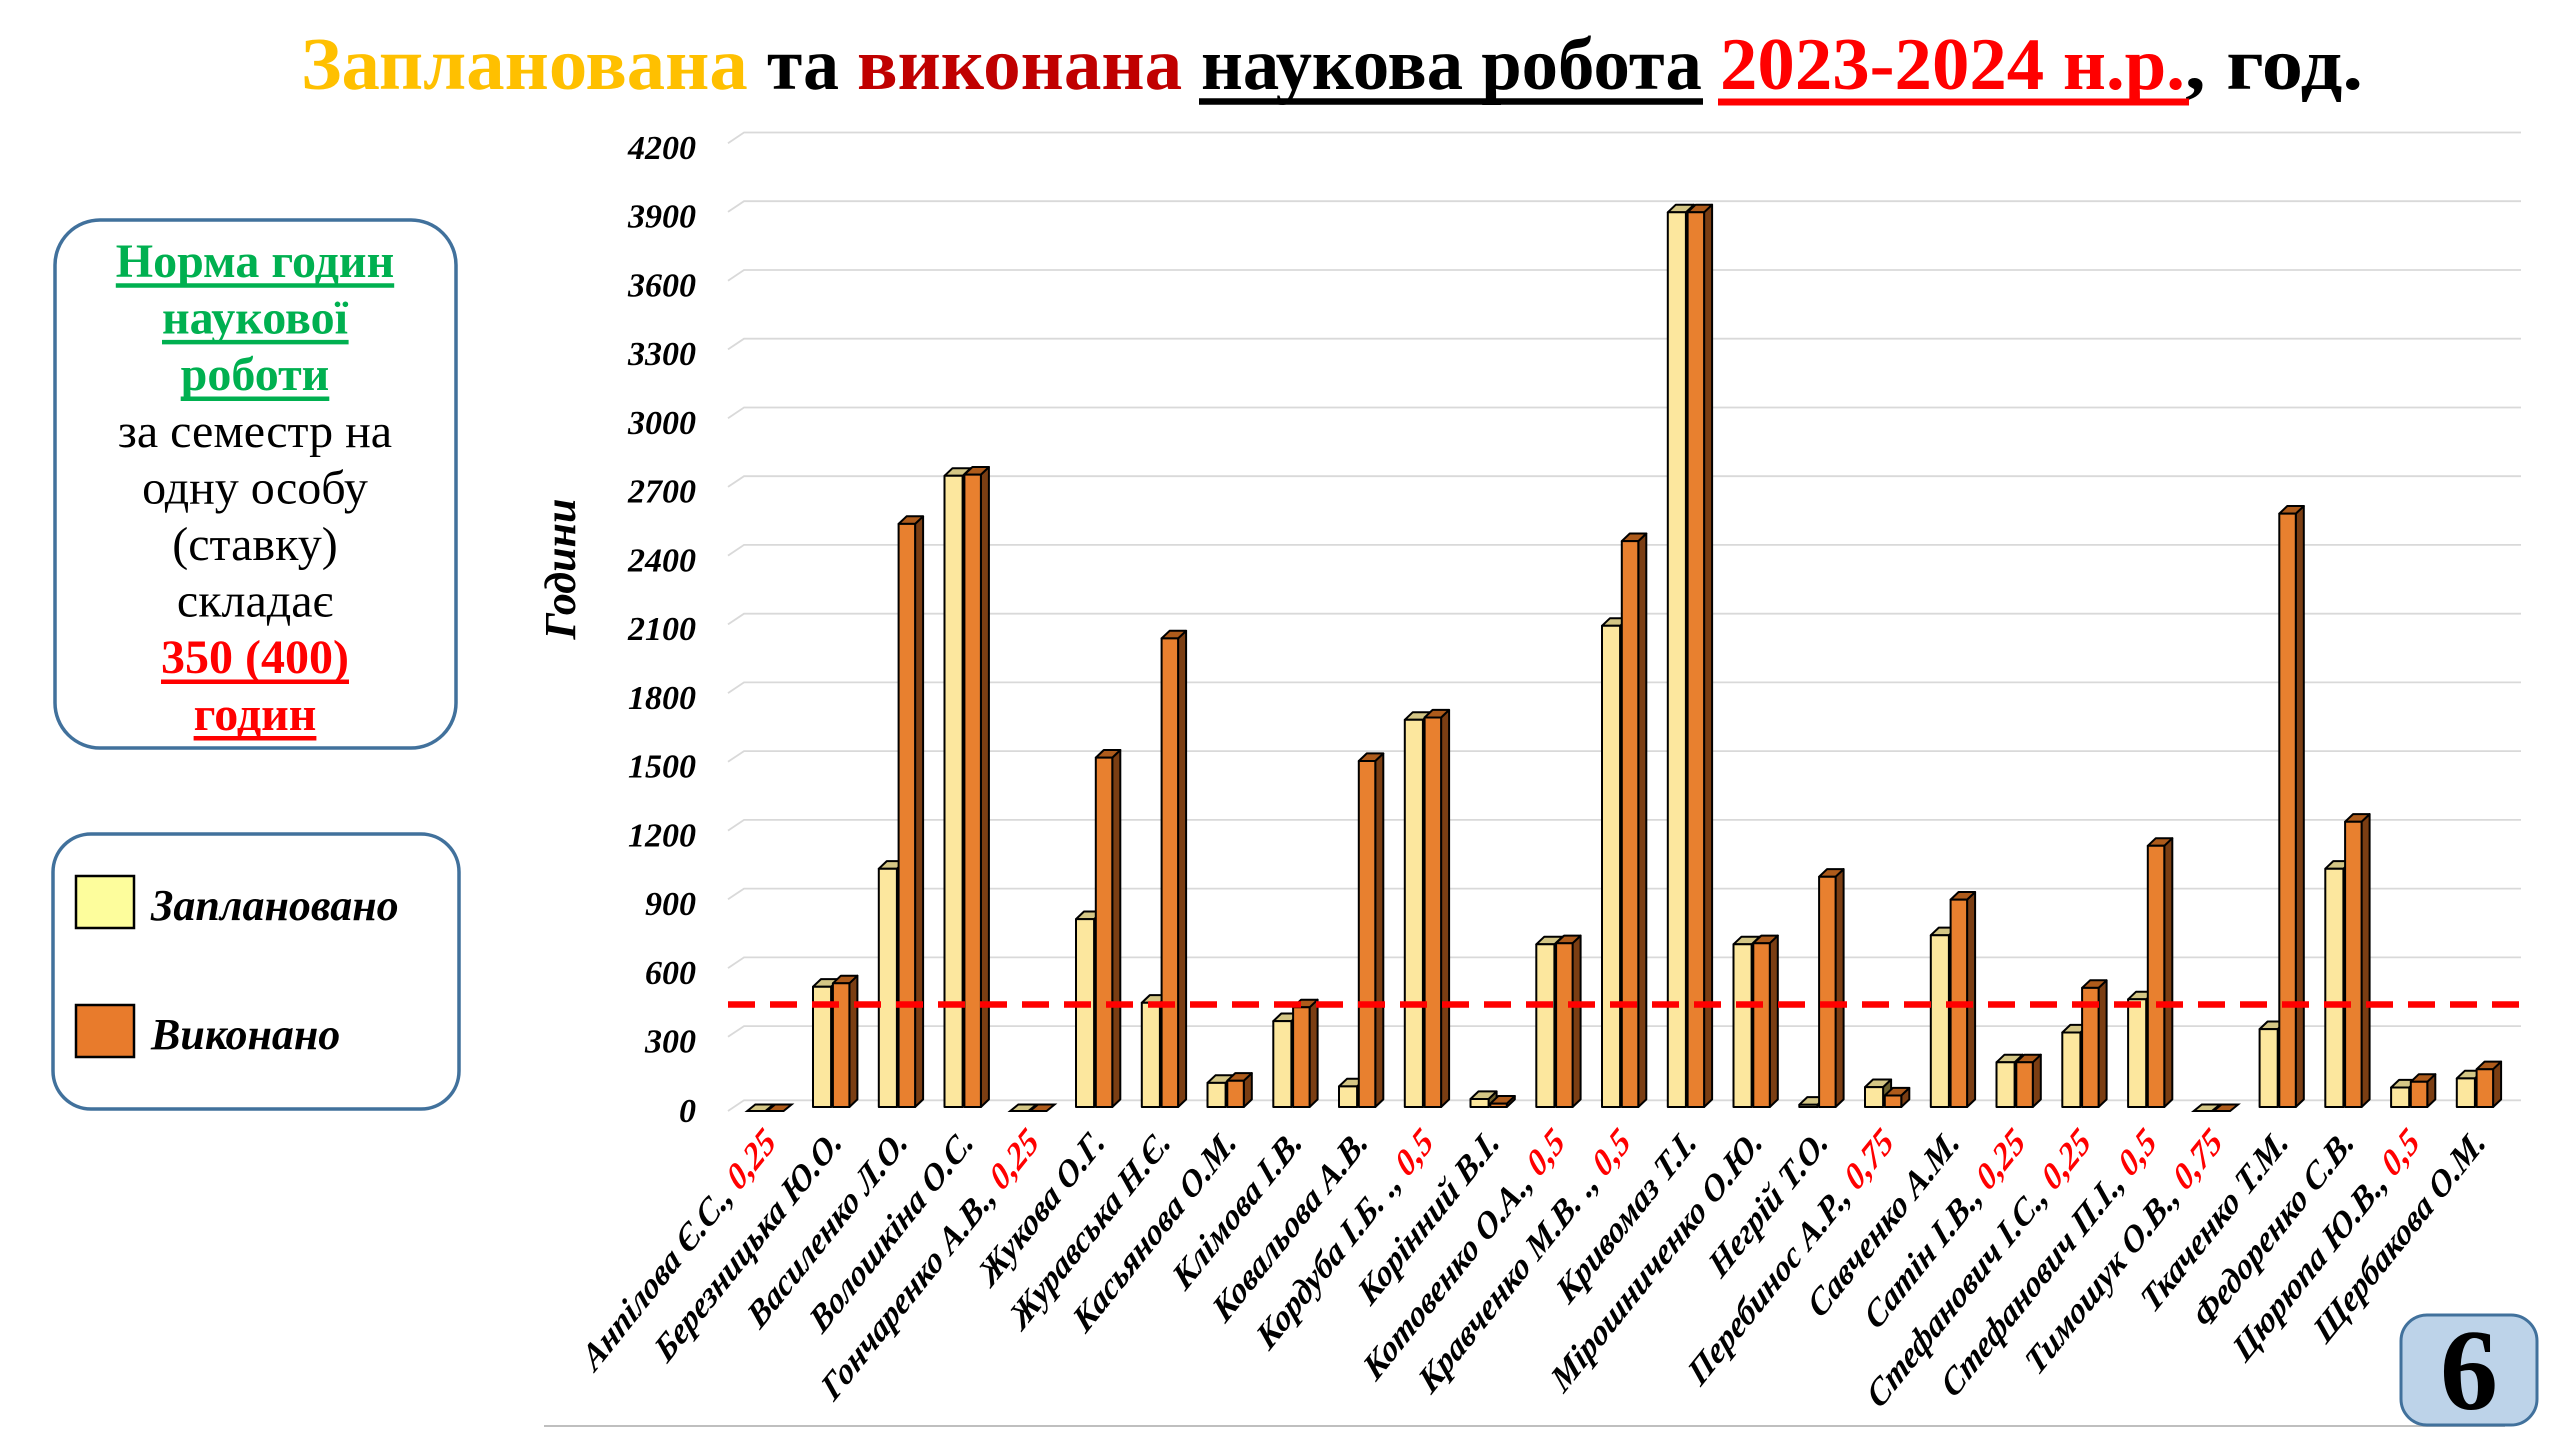 The width and height of the screenshot is (2560, 1440). Describe the element at coordinates (687, 1111) in the screenshot. I see `svg-text: 0` at that location.